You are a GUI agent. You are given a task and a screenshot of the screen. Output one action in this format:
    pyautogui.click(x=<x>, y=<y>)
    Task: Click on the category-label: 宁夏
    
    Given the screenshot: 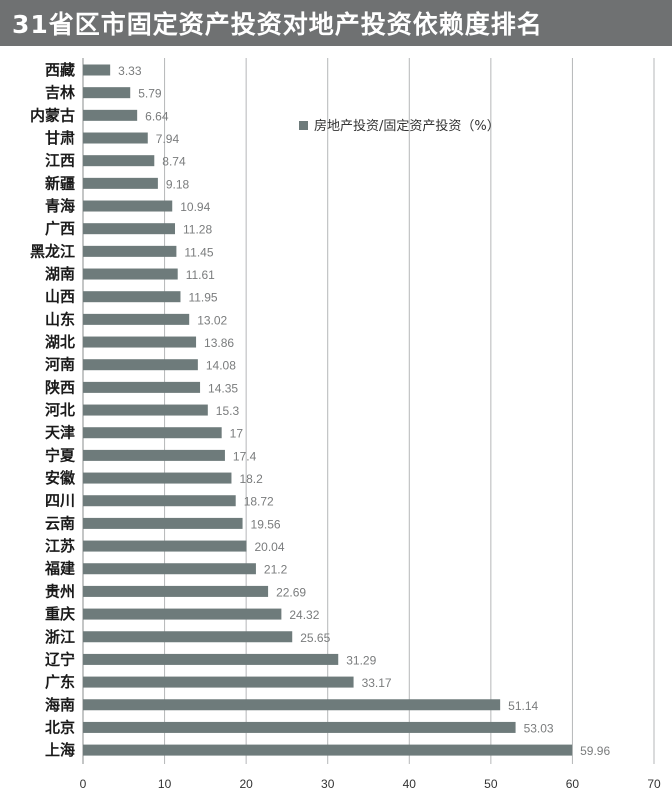 What is the action you would take?
    pyautogui.click(x=60, y=455)
    